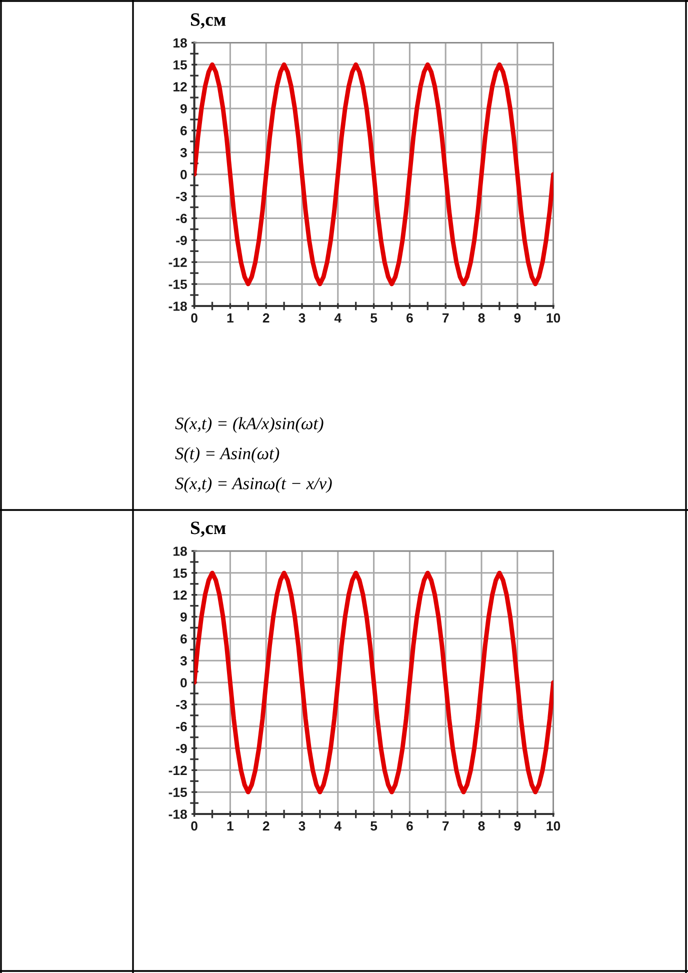 Image resolution: width=688 pixels, height=973 pixels. What do you see at coordinates (249, 425) in the screenshot?
I see `text: S(x,t) = (kA/x)sin(ωt)` at bounding box center [249, 425].